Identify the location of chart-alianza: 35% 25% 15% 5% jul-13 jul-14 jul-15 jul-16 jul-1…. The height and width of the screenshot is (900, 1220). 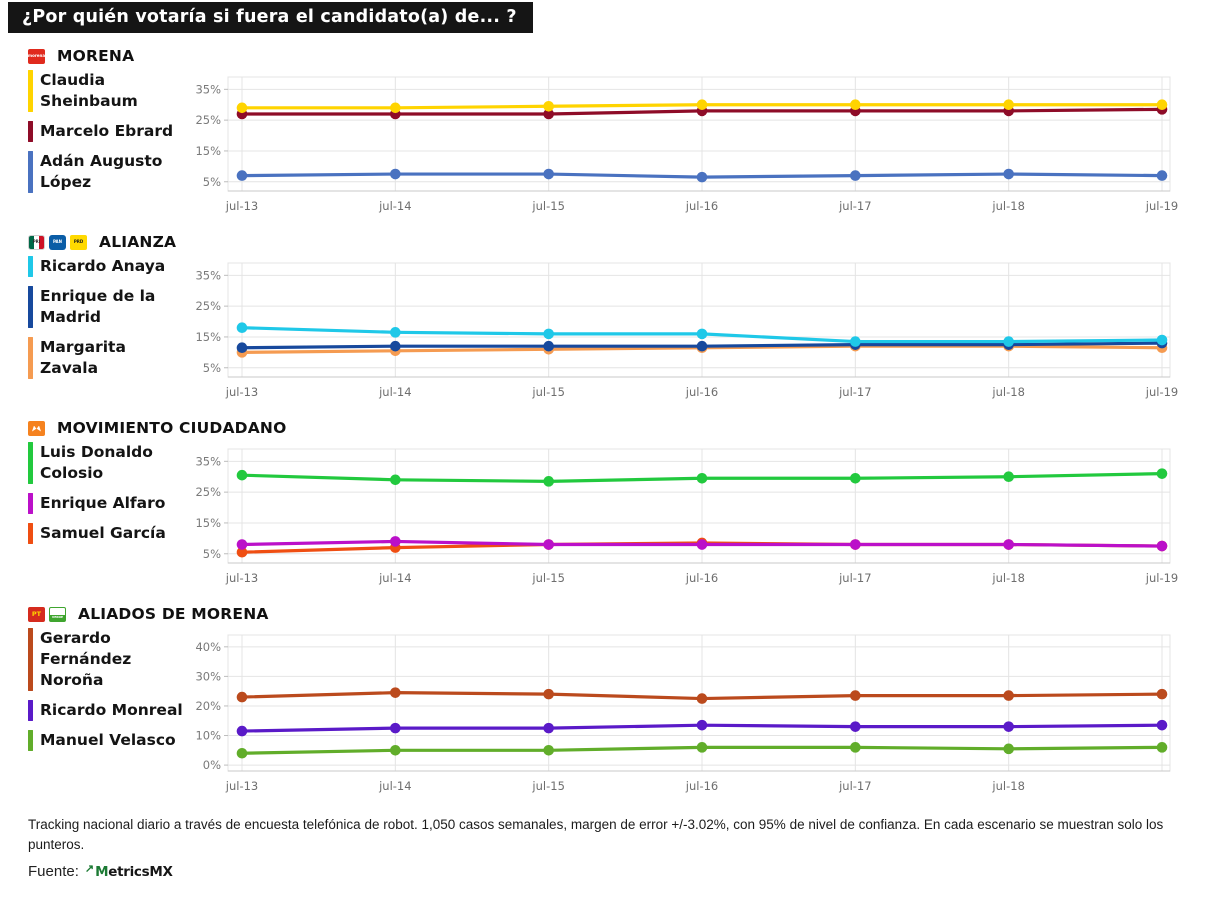
(686, 330).